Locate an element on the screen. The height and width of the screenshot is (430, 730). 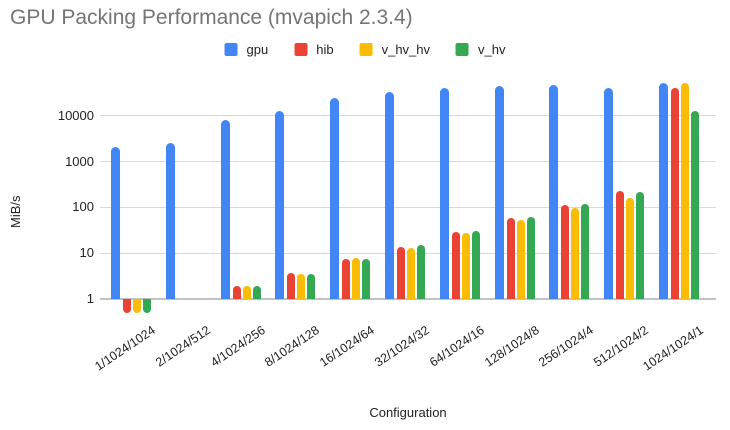
bar-v_hv_hv-128/1024/8 is located at coordinates (520, 259).